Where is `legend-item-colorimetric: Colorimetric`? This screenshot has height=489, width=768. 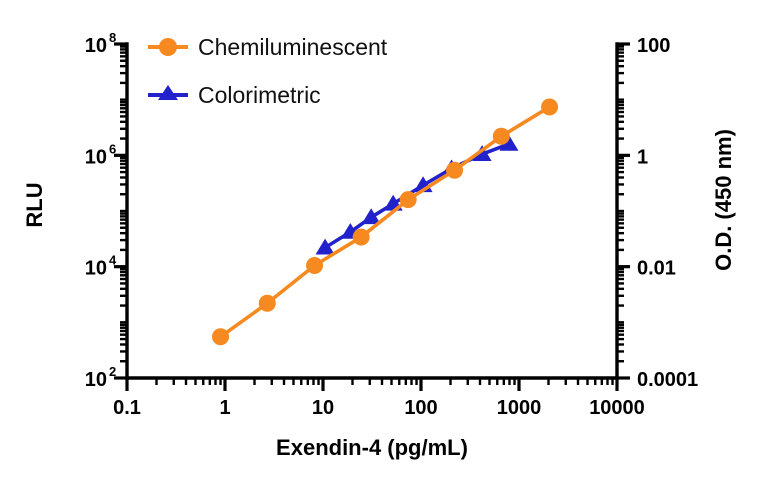
legend-item-colorimetric: Colorimetric is located at coordinates (234, 95).